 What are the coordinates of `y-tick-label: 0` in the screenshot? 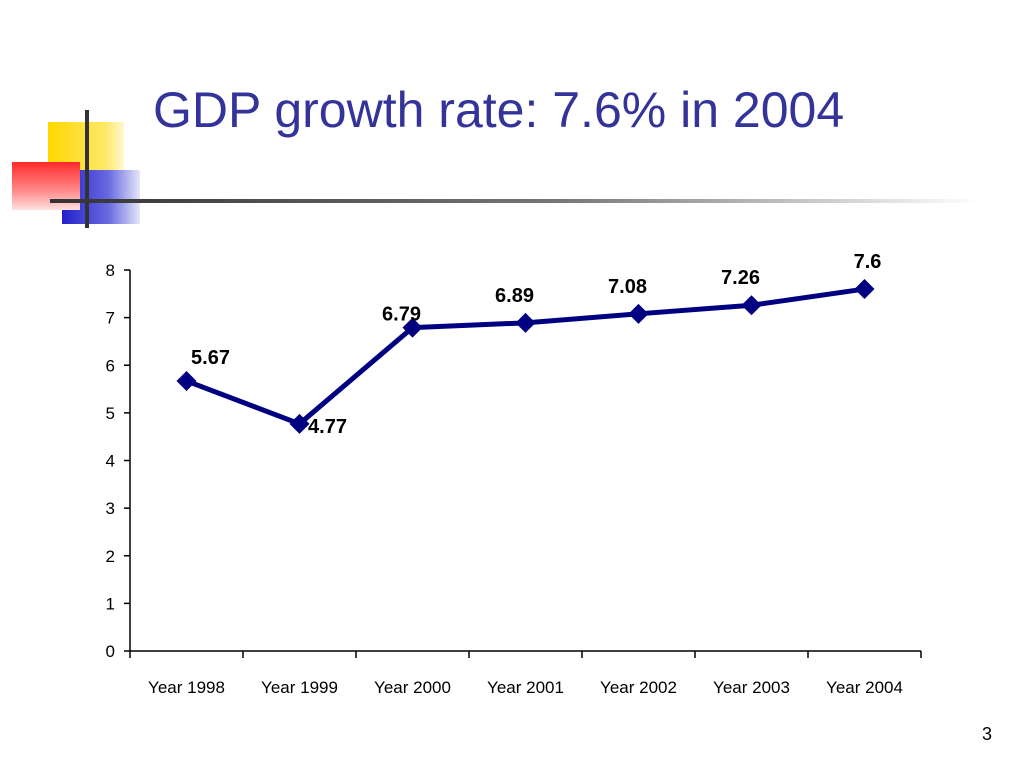 It's located at (110, 651).